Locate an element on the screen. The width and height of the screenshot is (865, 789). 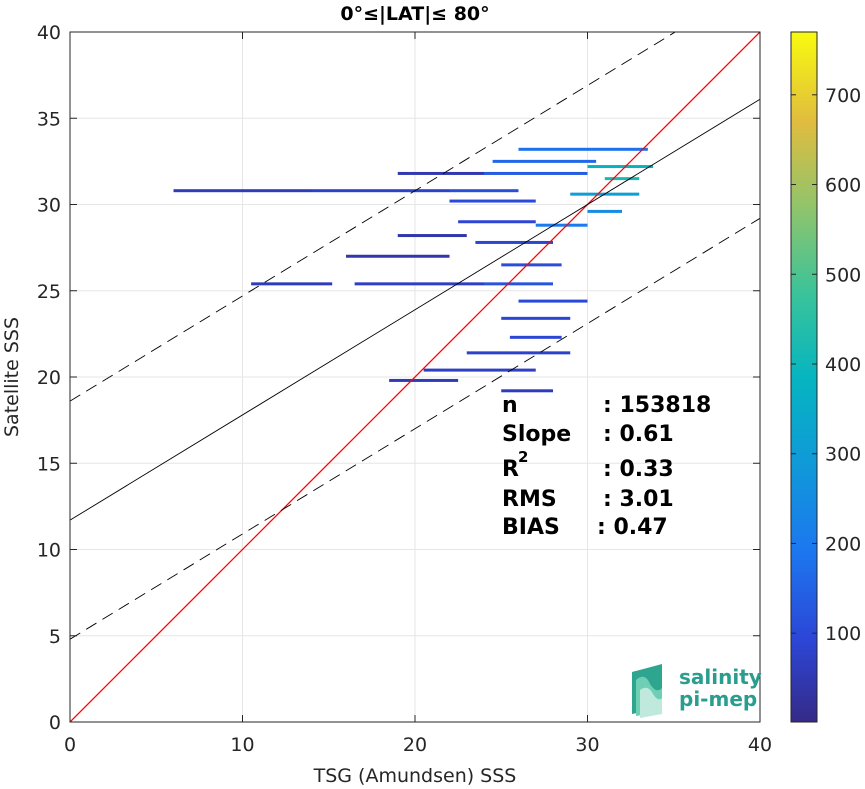
stat-rms-label: RMS is located at coordinates (529, 499).